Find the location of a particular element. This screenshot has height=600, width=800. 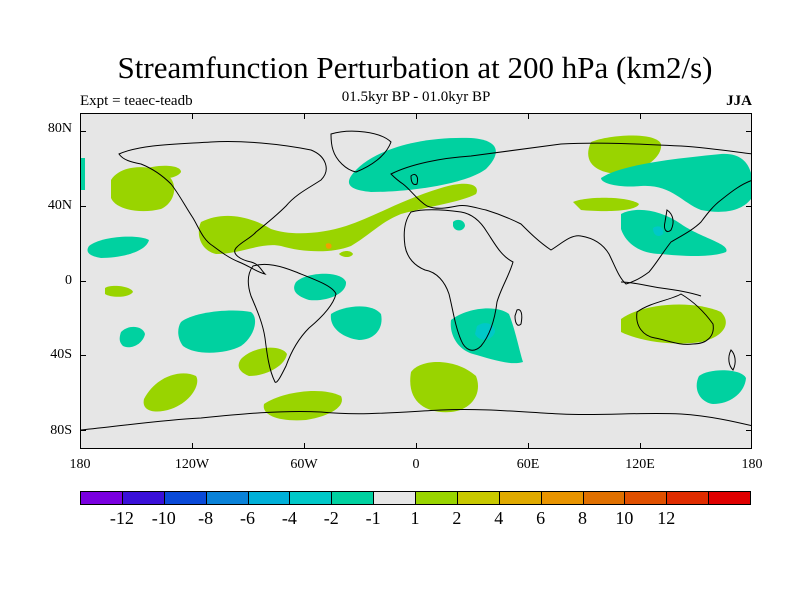

neg-region-new-zealand is located at coordinates (721, 387).